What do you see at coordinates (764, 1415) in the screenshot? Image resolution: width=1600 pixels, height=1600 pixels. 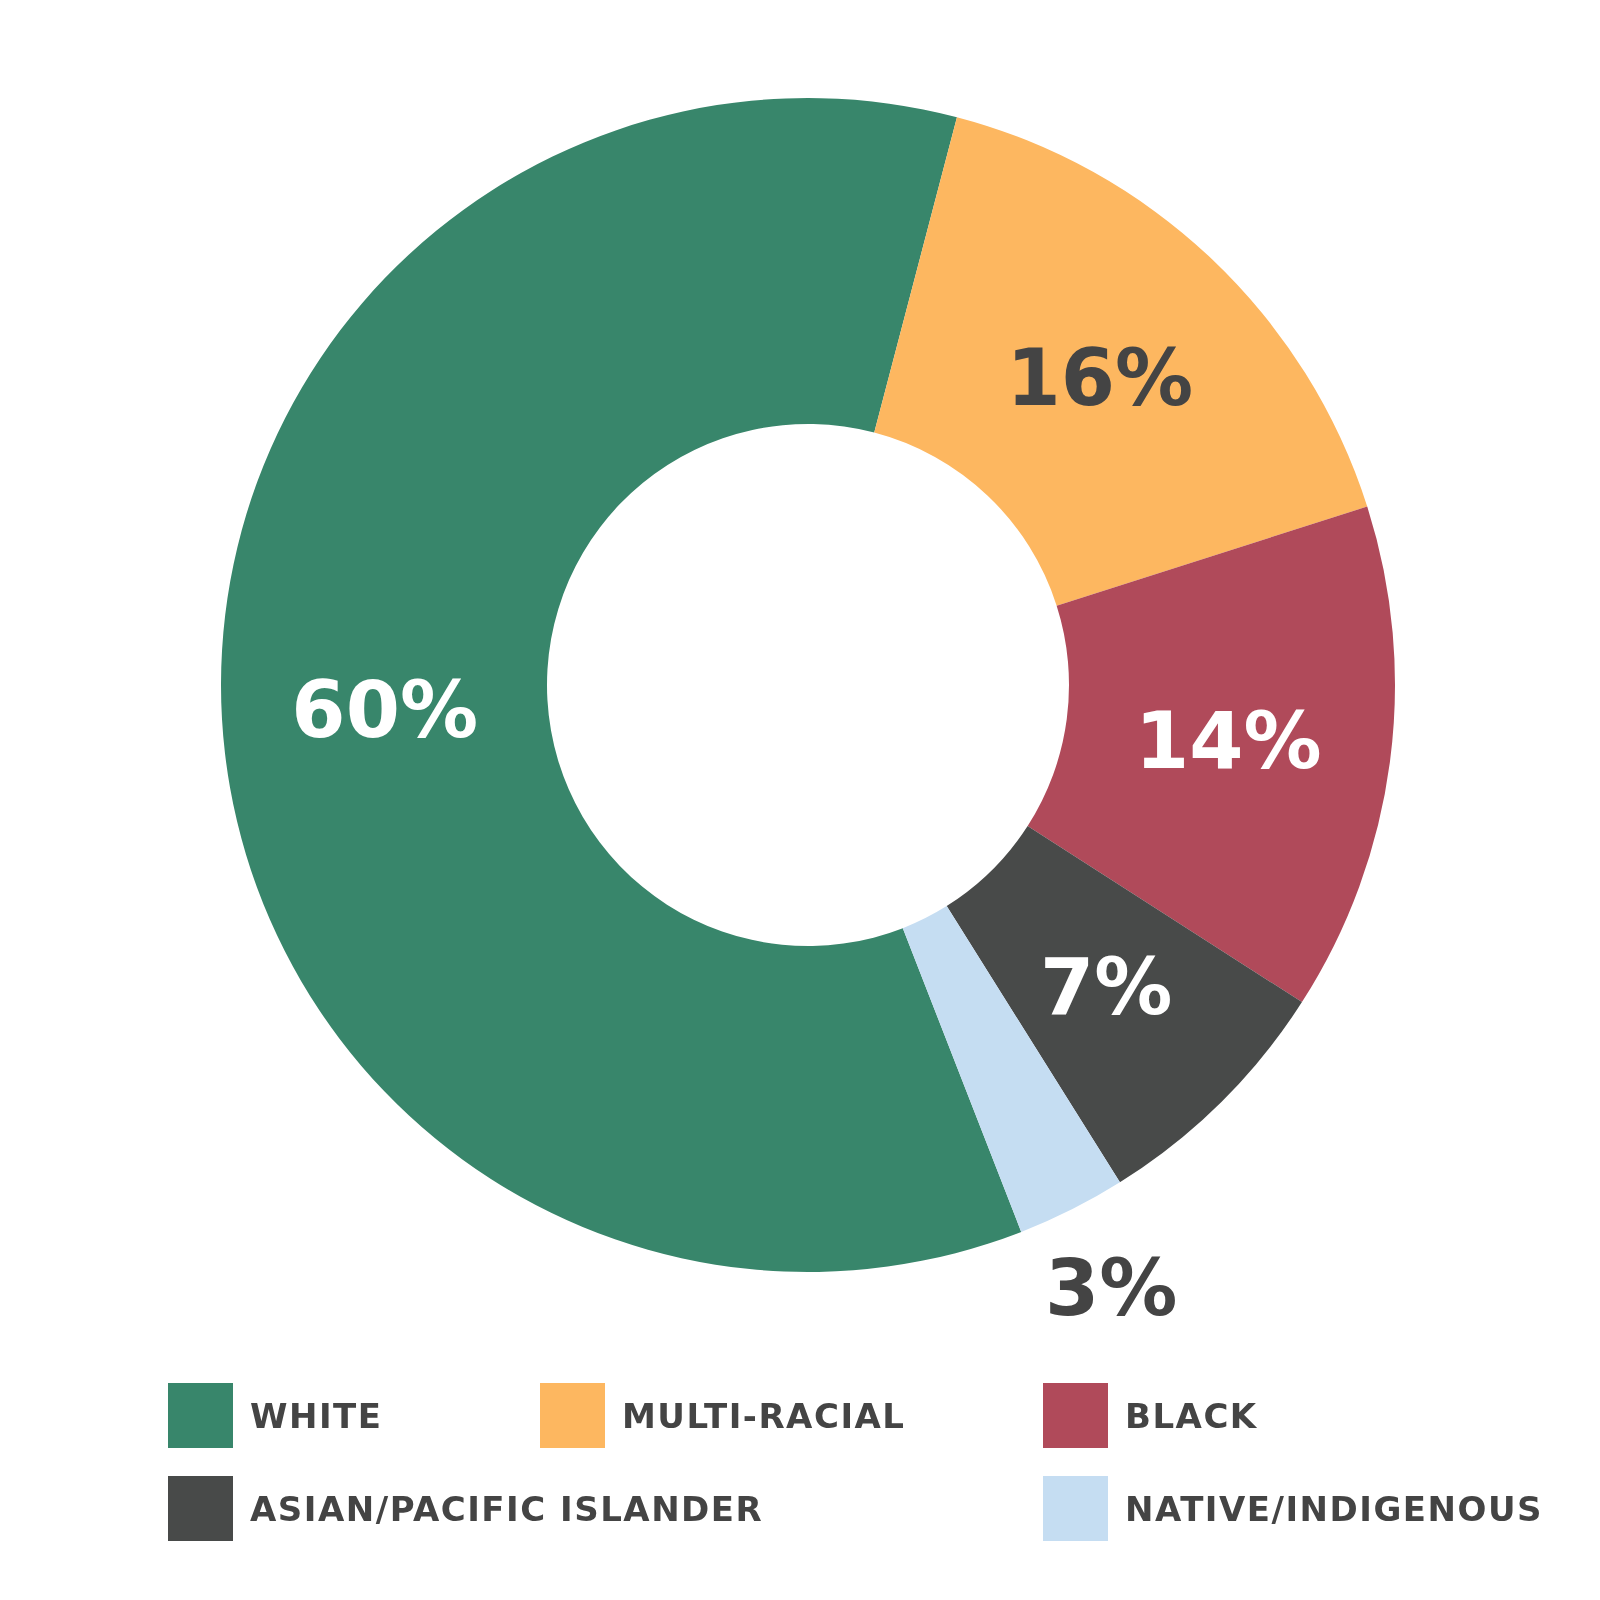 I see `legend-label: MULTI-RACIAL` at bounding box center [764, 1415].